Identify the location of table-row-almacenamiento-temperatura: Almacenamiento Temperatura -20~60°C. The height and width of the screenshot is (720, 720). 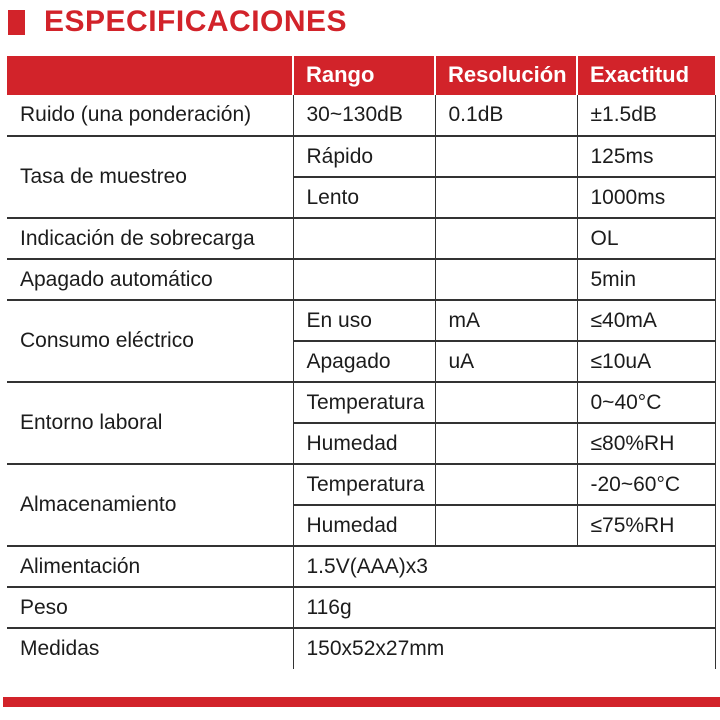
(361, 505).